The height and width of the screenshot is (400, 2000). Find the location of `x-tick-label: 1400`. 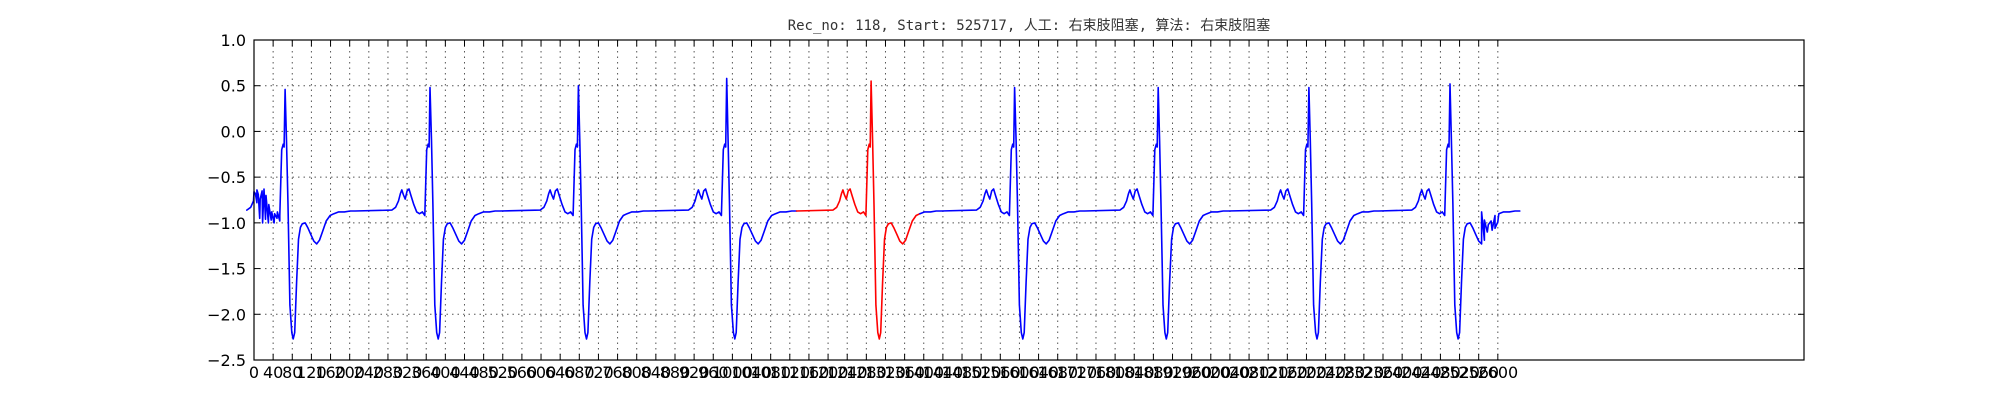

x-tick-label: 1400 is located at coordinates (923, 372).